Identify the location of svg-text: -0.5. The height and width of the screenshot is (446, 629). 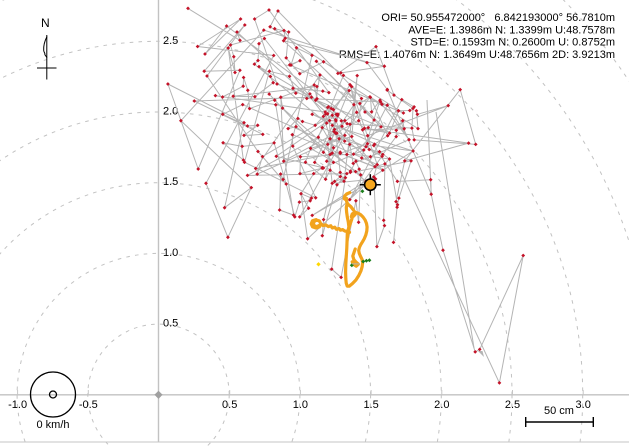
(88, 405).